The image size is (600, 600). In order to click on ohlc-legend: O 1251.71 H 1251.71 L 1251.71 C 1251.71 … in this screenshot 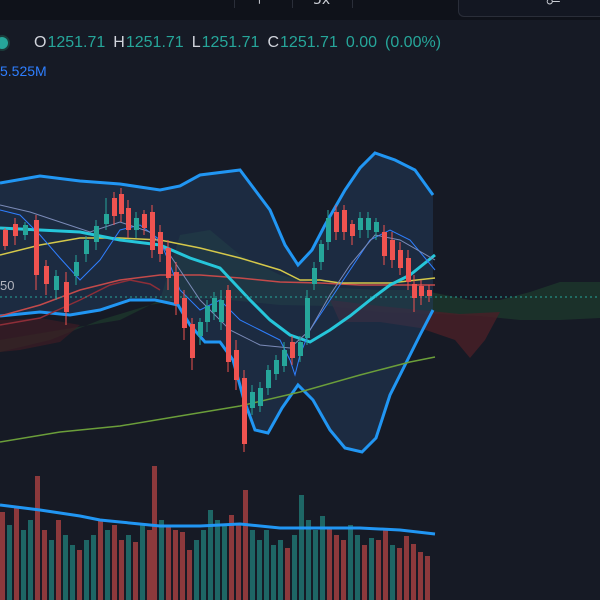, I will do `click(224, 43)`.